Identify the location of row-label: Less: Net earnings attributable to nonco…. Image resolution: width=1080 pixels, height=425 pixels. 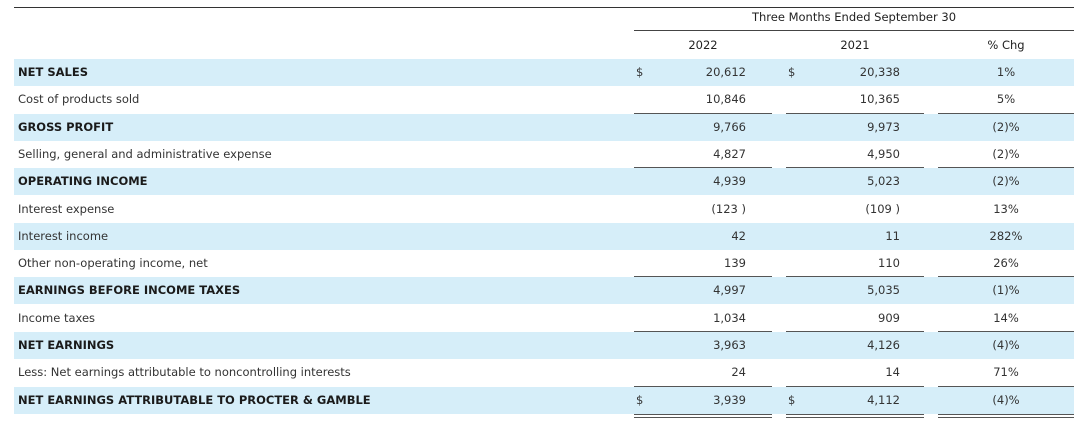
(184, 372).